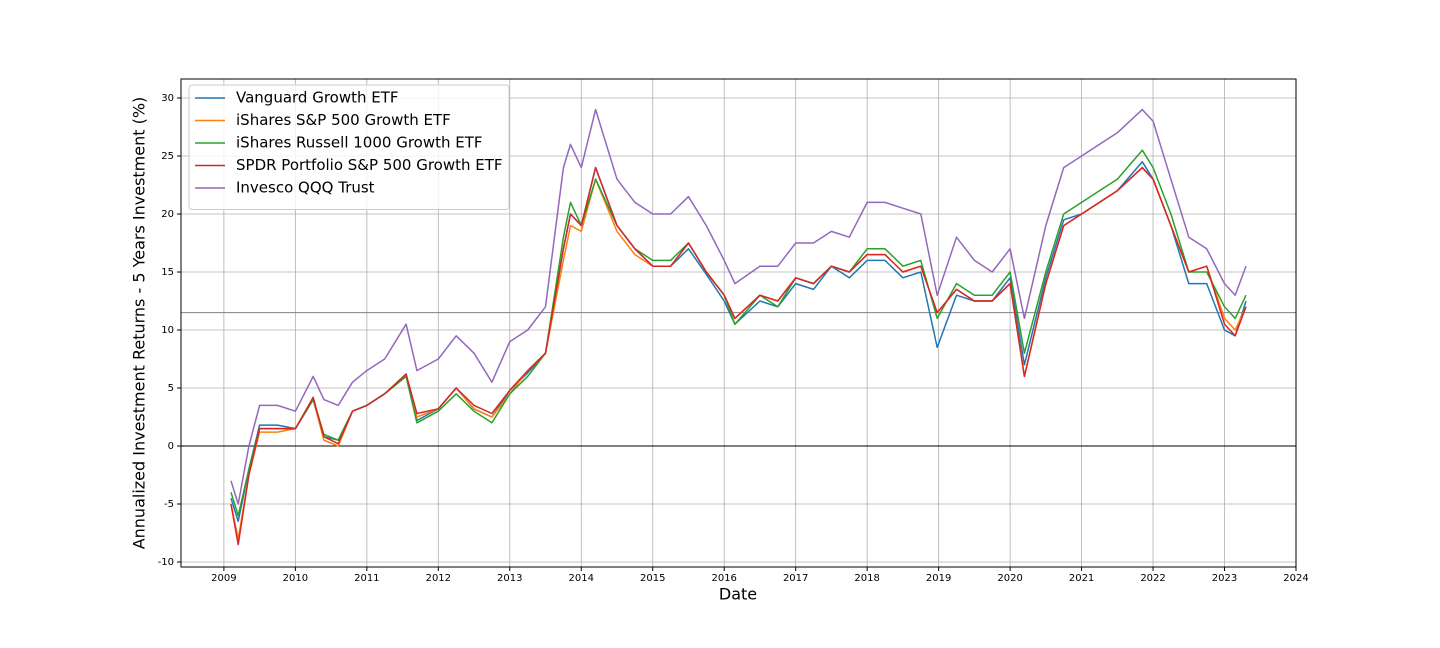 The width and height of the screenshot is (1440, 648). What do you see at coordinates (738, 594) in the screenshot?
I see `x-axis-label: Date` at bounding box center [738, 594].